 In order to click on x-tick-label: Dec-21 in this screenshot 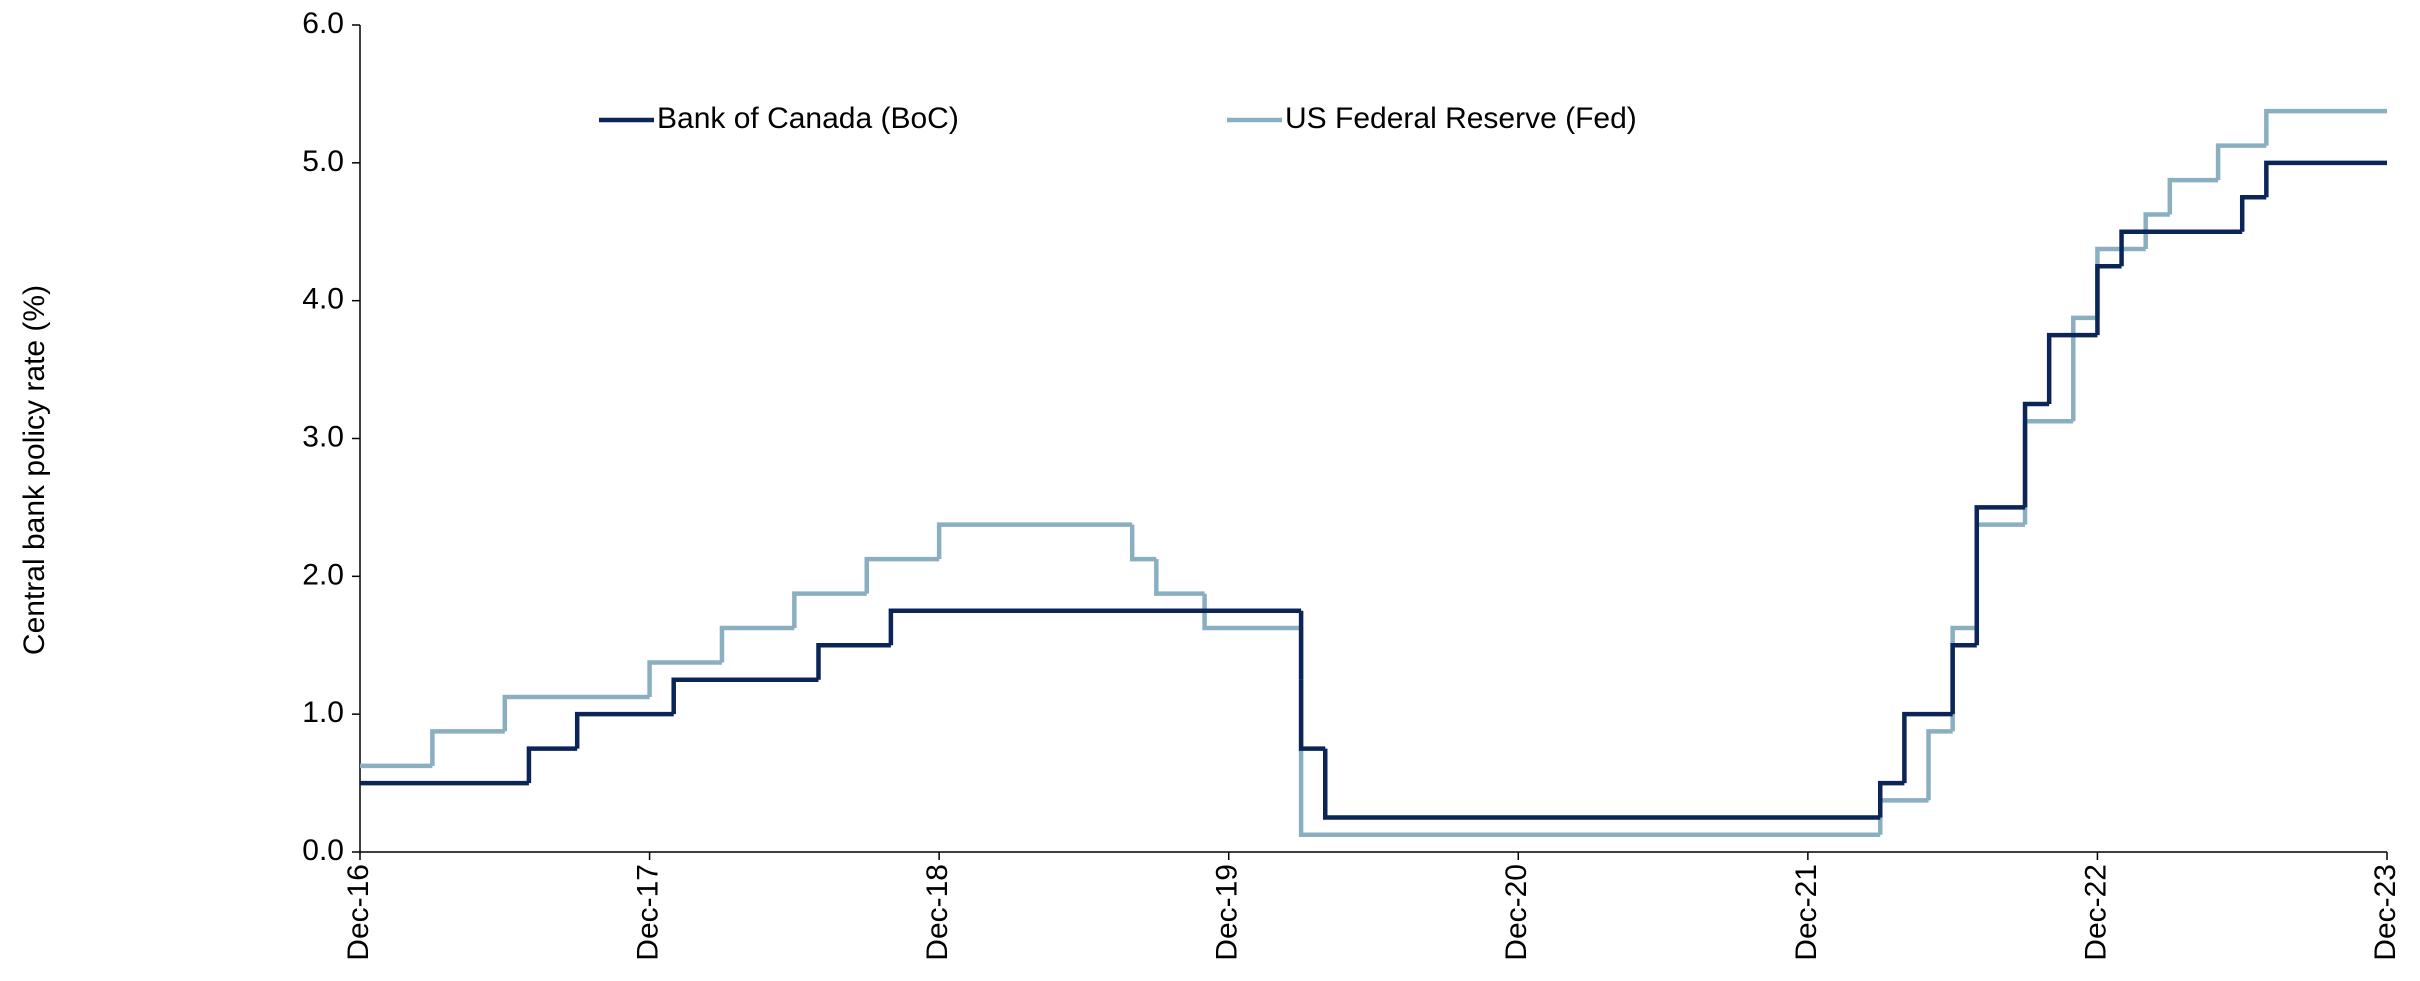, I will do `click(1806, 912)`.